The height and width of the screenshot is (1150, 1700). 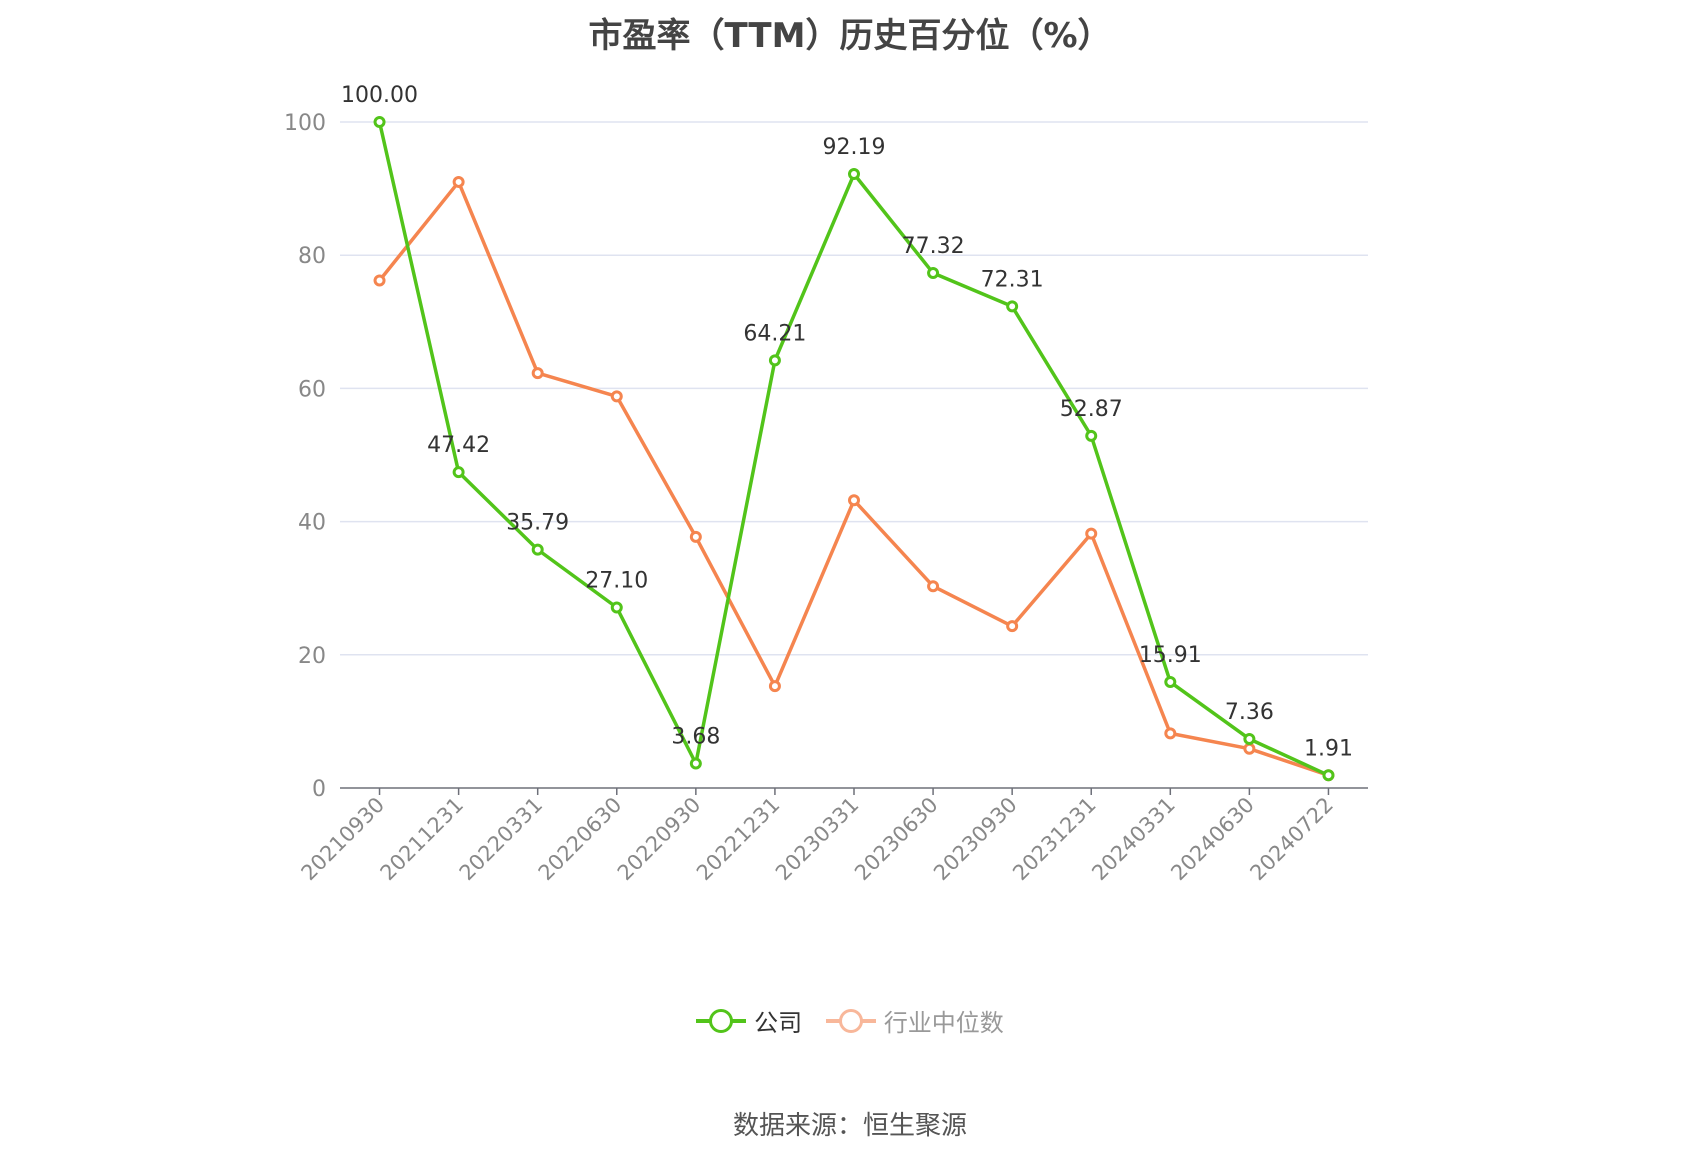 I want to click on data-label-company: 1.91, so click(x=1328, y=748).